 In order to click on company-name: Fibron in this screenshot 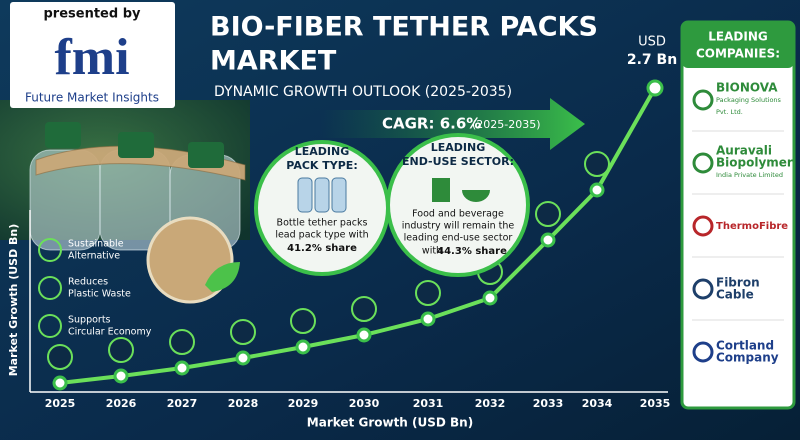, I will do `click(738, 283)`.